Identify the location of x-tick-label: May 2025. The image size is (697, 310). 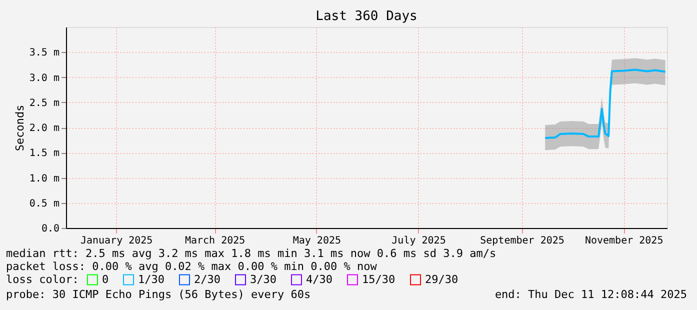
(317, 241).